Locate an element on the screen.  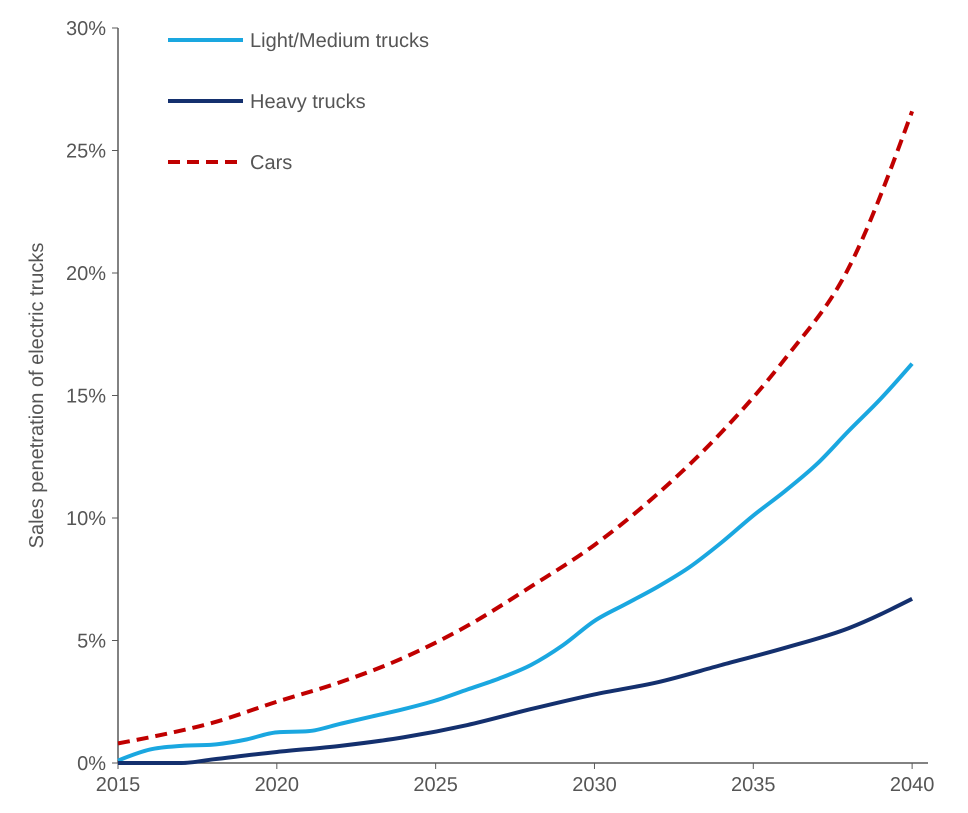
y-tick-label: 25% is located at coordinates (86, 151).